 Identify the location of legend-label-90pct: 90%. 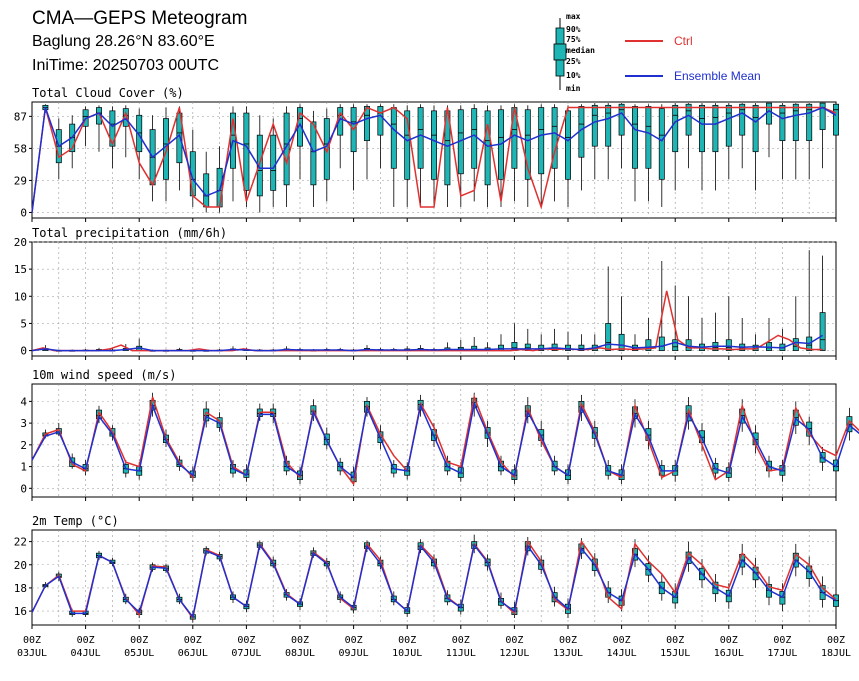
(573, 29).